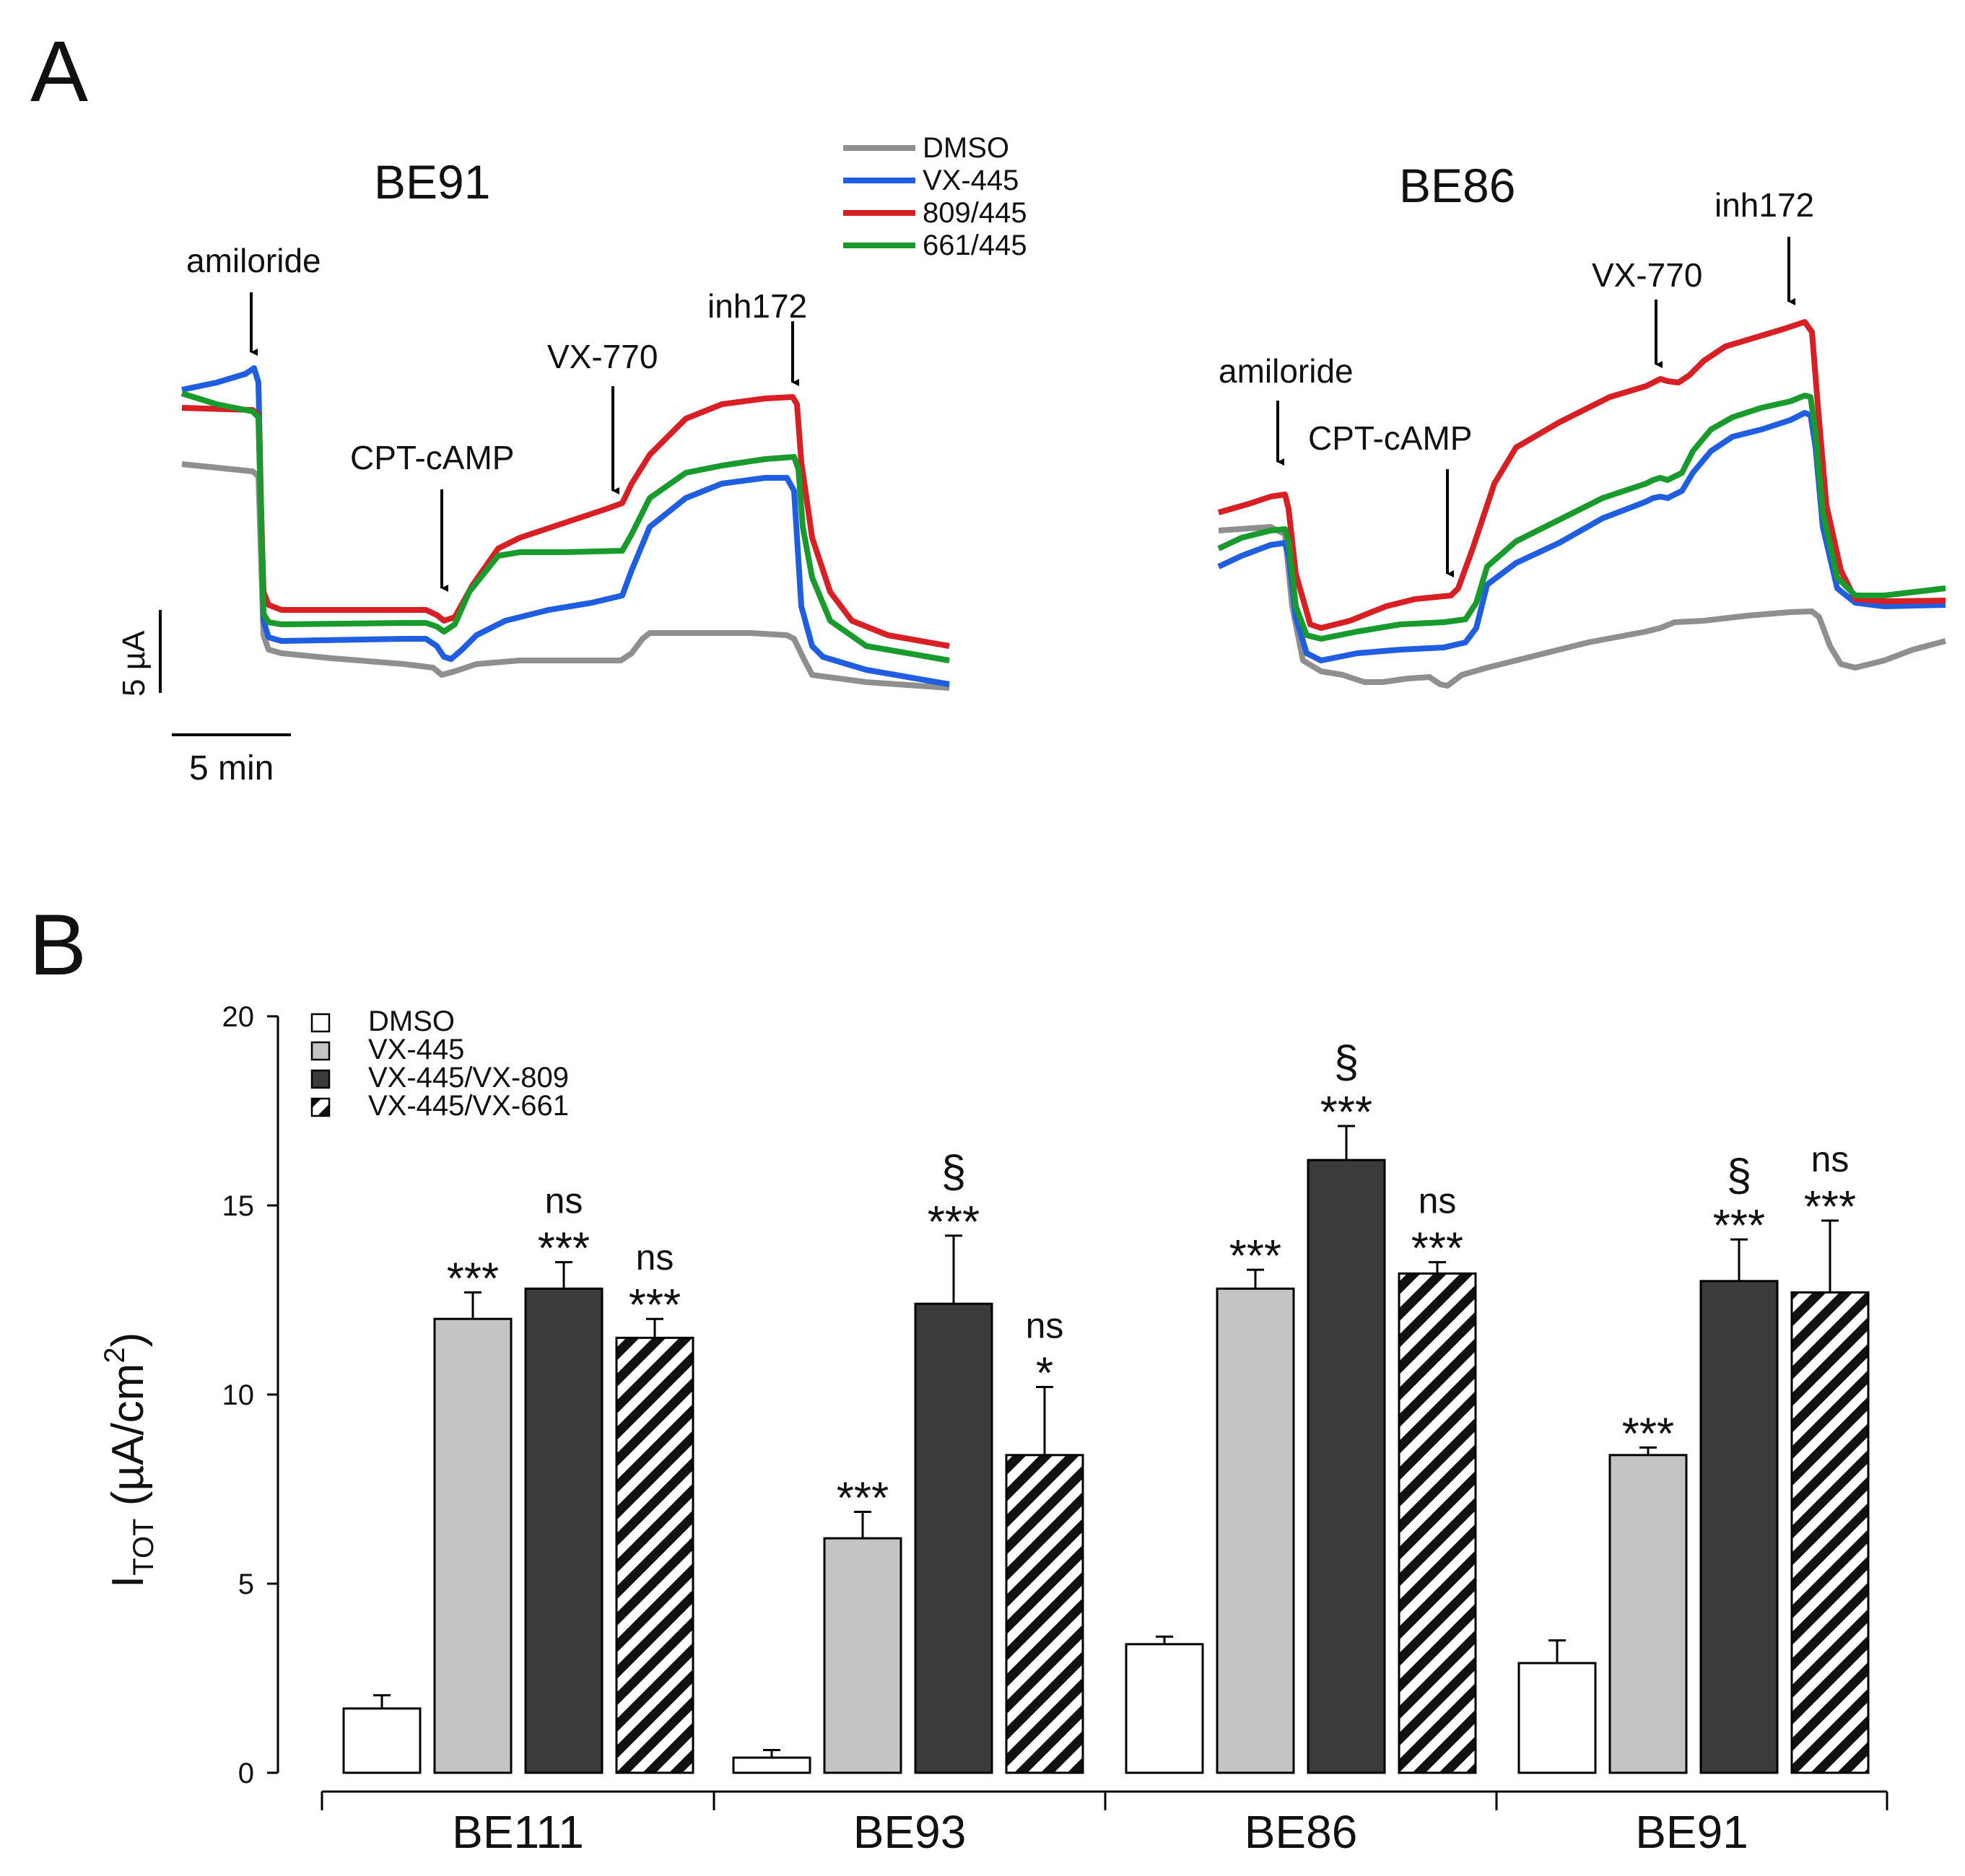 This screenshot has width=1965, height=1876. Describe the element at coordinates (320, 1107) in the screenshot. I see `legend-swatch-vx445-vx661` at that location.